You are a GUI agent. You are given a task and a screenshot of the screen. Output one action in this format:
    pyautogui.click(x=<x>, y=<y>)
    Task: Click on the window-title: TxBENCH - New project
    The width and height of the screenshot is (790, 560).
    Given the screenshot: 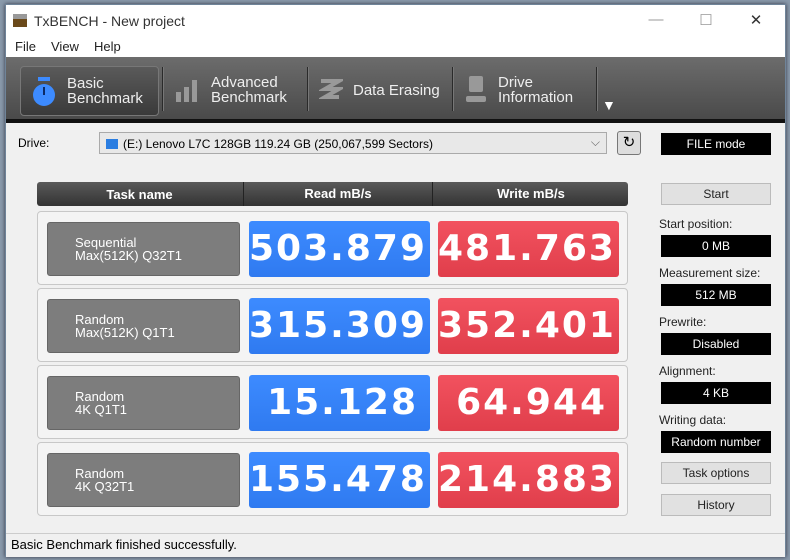 What is the action you would take?
    pyautogui.click(x=109, y=21)
    